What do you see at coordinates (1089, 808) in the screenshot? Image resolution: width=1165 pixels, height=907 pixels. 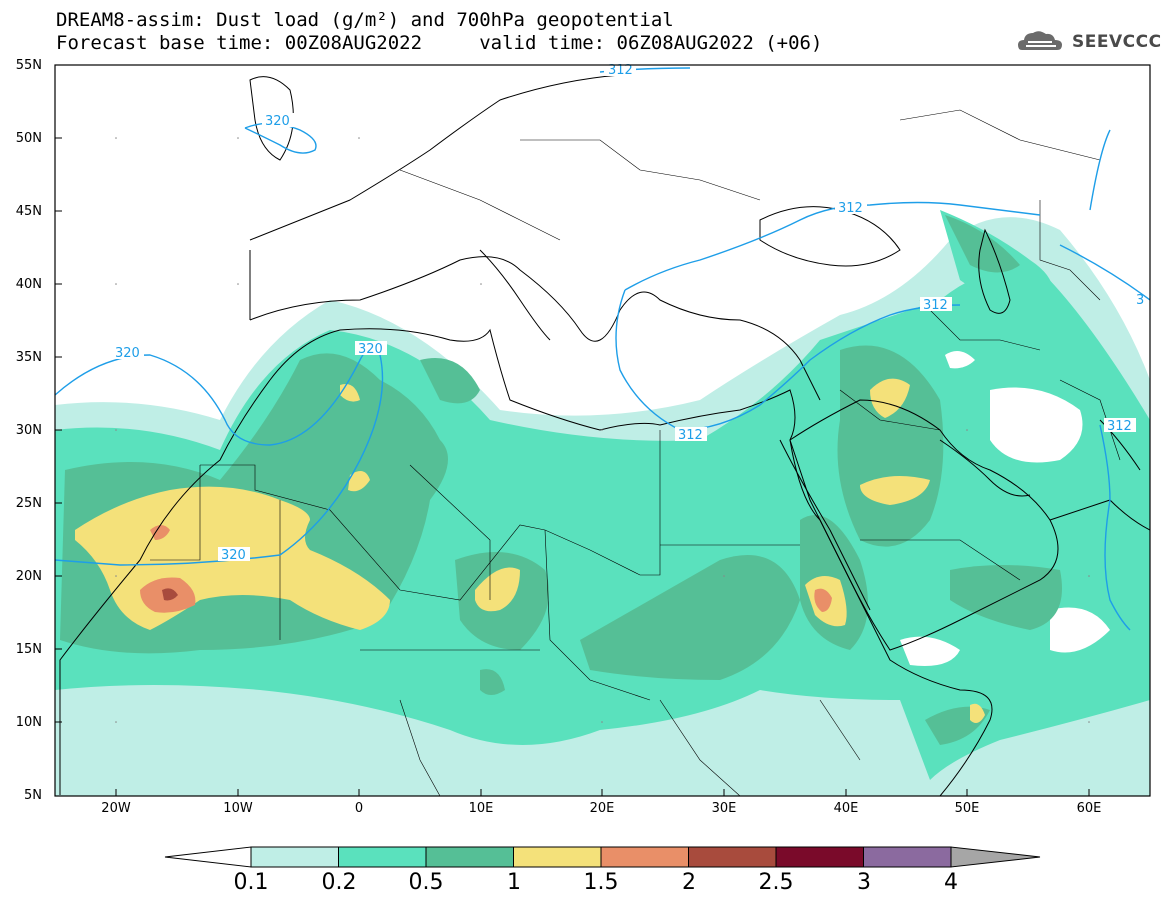 I see `lon-label-60e: 60E` at bounding box center [1089, 808].